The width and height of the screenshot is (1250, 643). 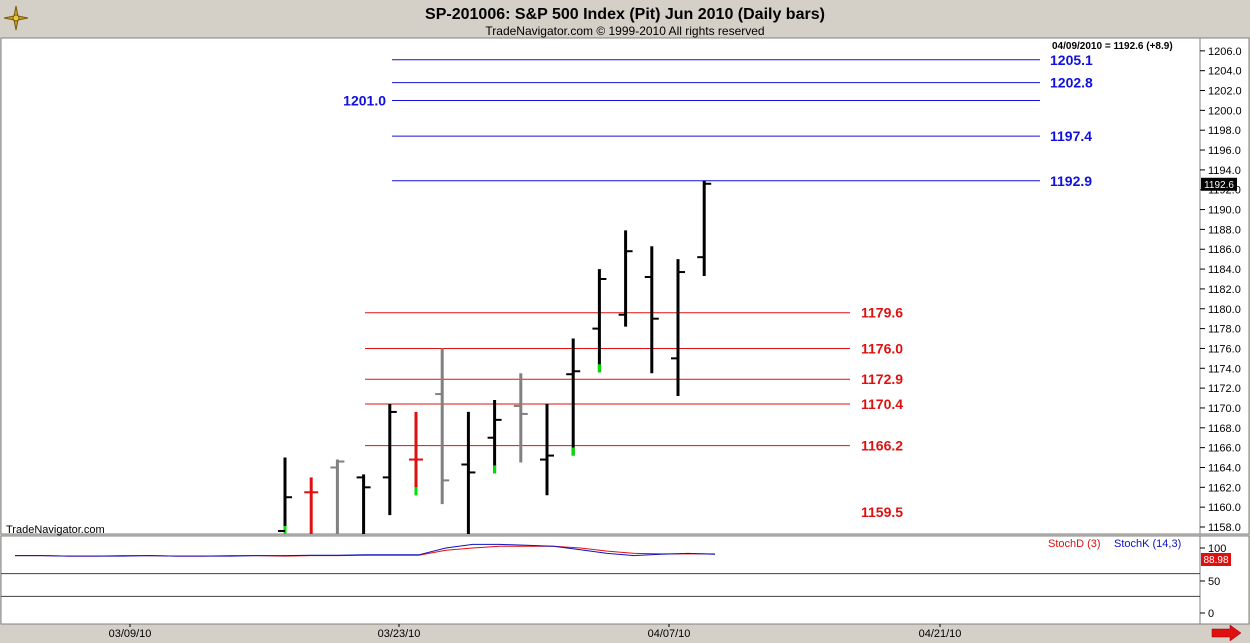 I want to click on y-tick-label: 1166.0, so click(x=1224, y=449).